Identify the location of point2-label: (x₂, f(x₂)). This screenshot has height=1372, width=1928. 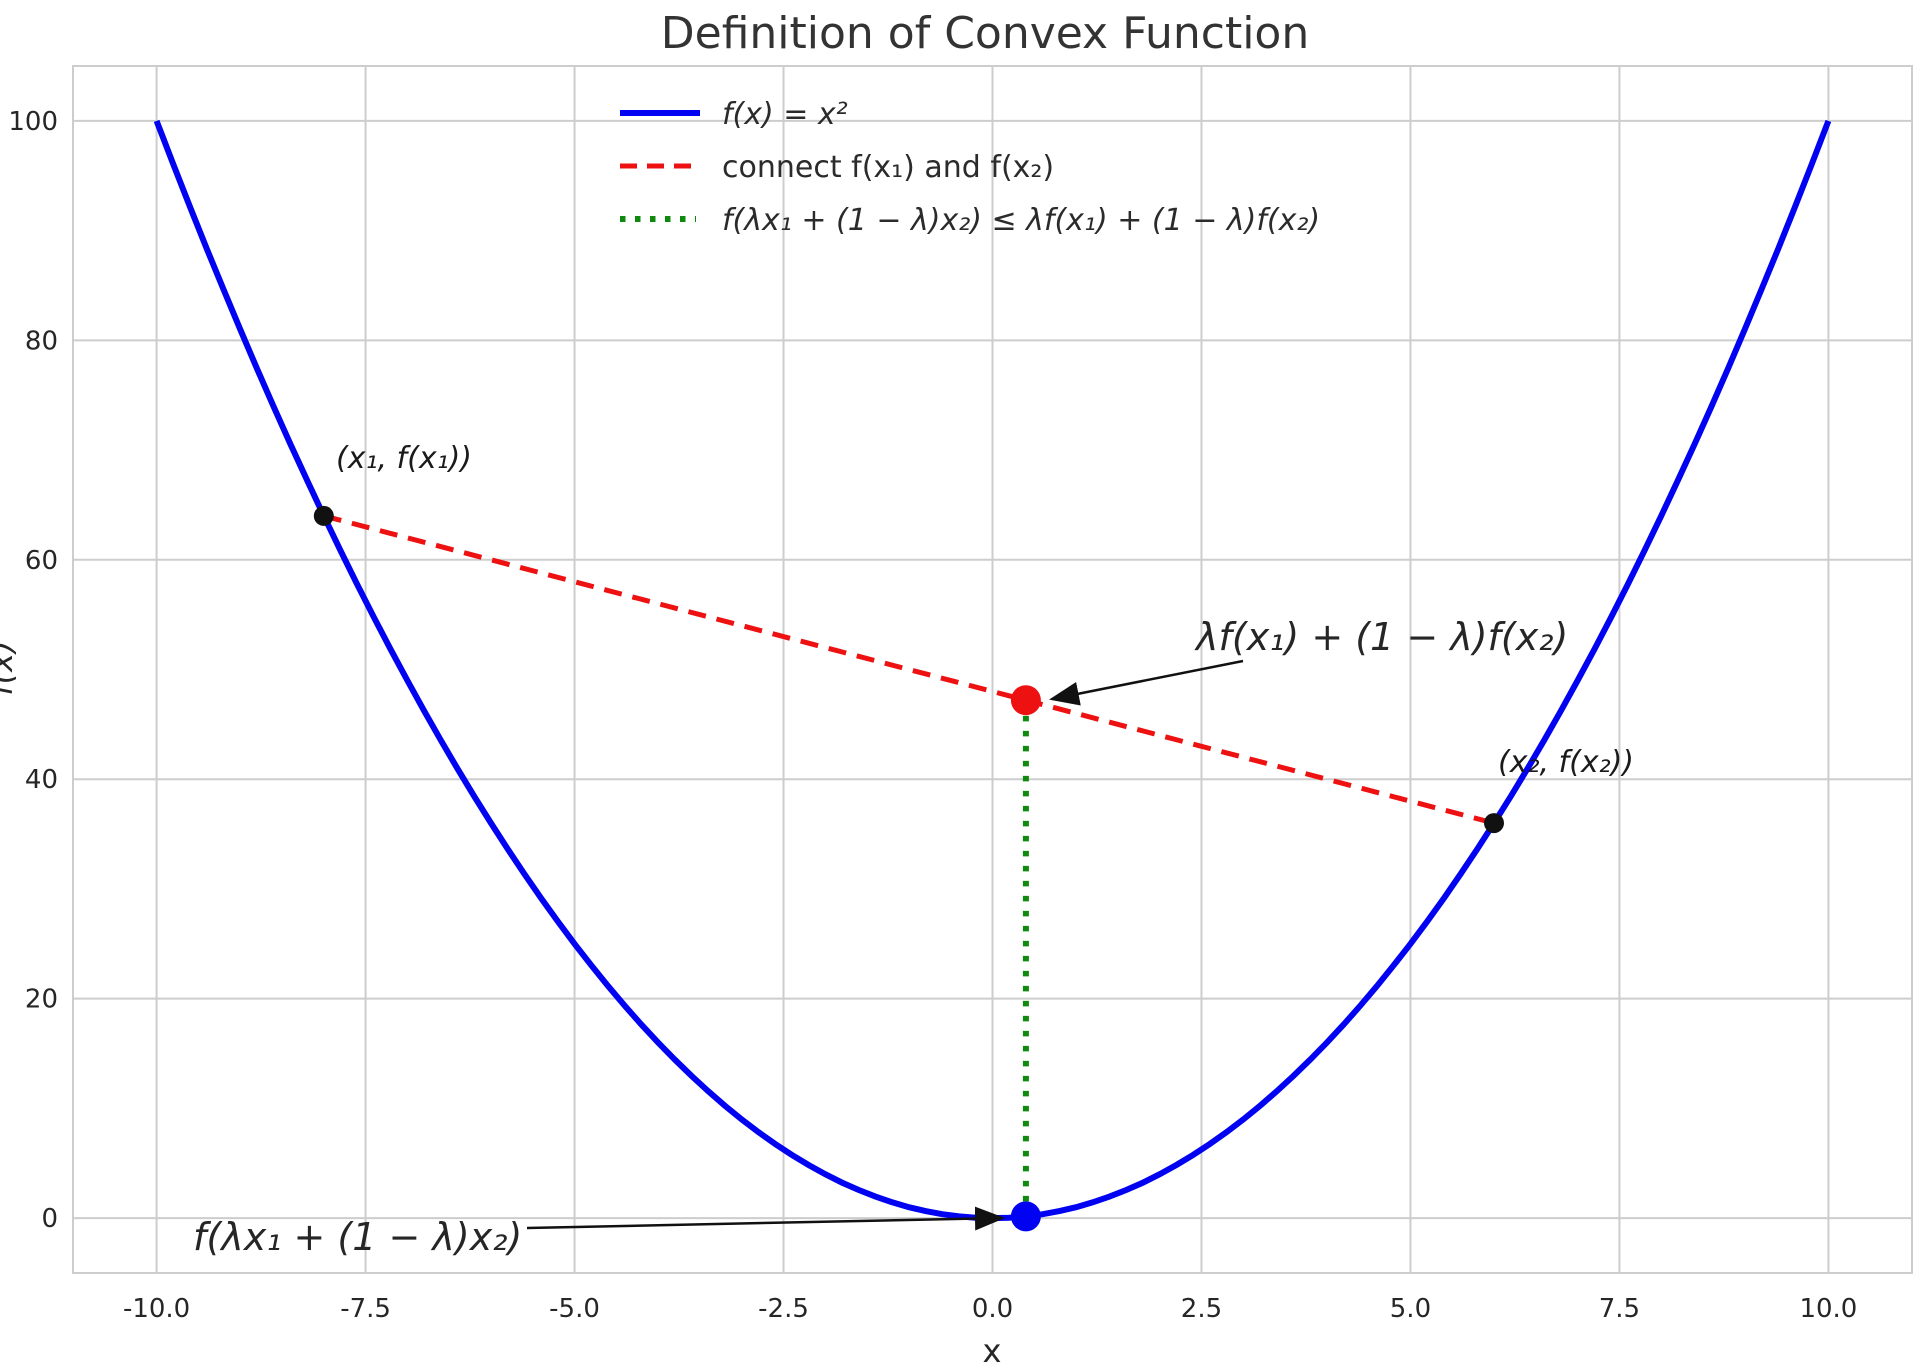
(1566, 762).